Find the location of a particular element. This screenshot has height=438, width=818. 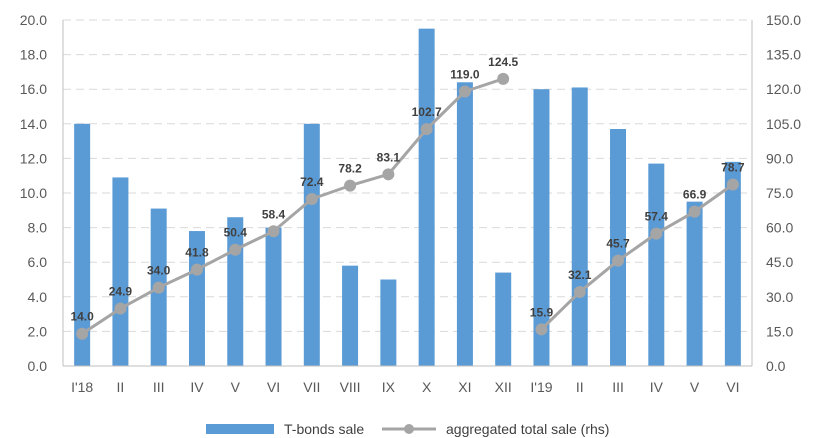

left-tick-label: 0.0 is located at coordinates (38, 366).